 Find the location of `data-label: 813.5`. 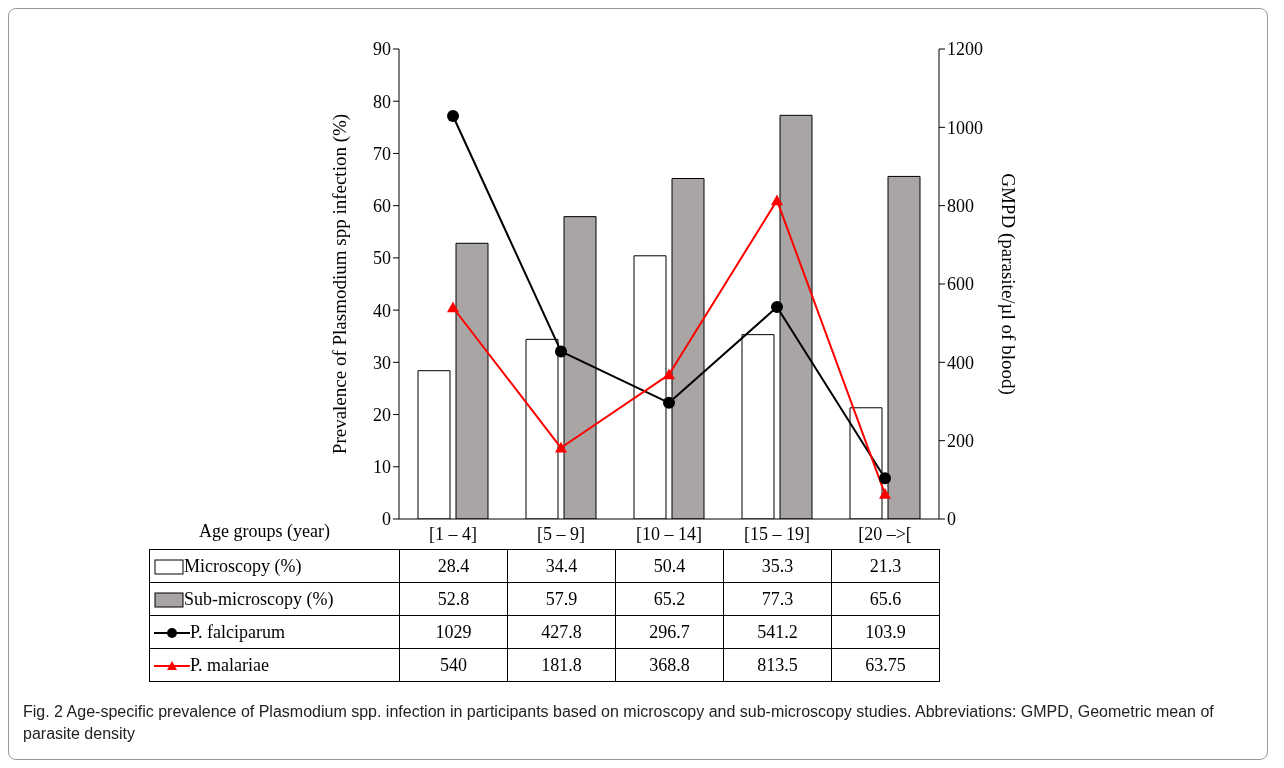

data-label: 813.5 is located at coordinates (777, 665).